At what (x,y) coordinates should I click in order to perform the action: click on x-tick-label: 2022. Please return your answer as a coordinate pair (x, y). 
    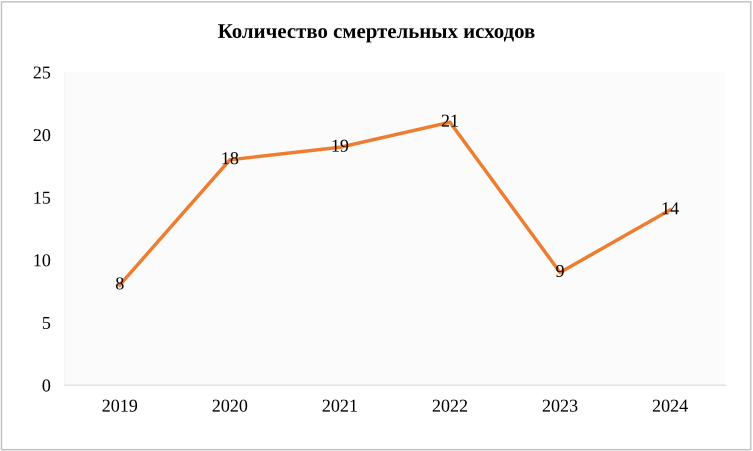
    Looking at the image, I should click on (450, 406).